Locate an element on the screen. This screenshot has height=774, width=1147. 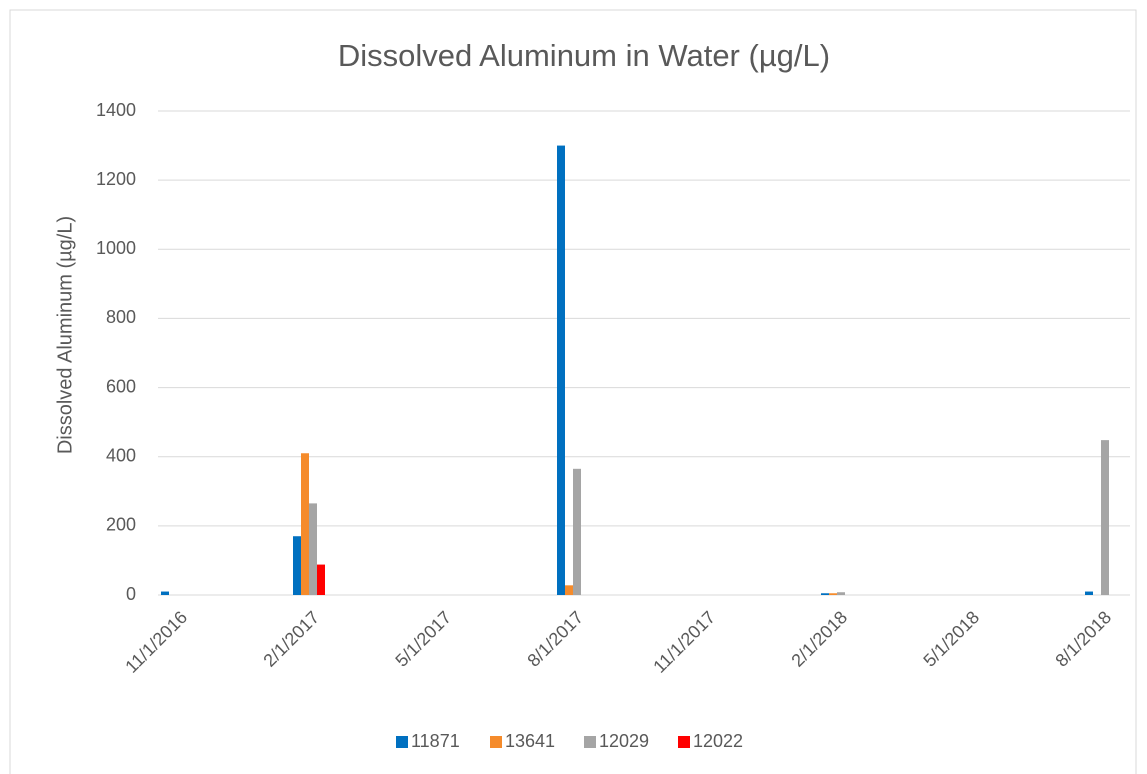
y-tick-label: 1000 is located at coordinates (116, 248).